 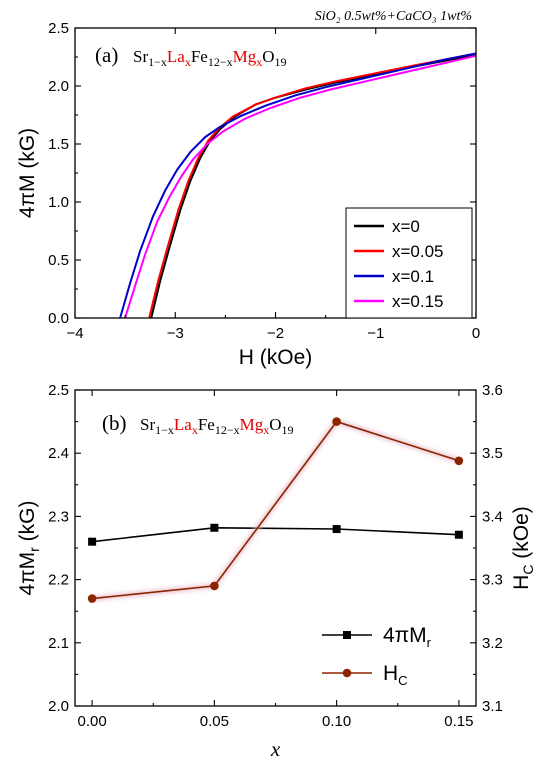 I want to click on series-line-4πMr, so click(x=275, y=534).